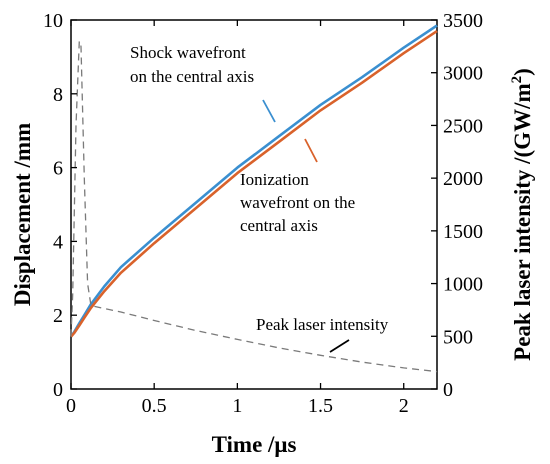 This screenshot has height=464, width=550. I want to click on y-tick-label: 10, so click(53, 21).